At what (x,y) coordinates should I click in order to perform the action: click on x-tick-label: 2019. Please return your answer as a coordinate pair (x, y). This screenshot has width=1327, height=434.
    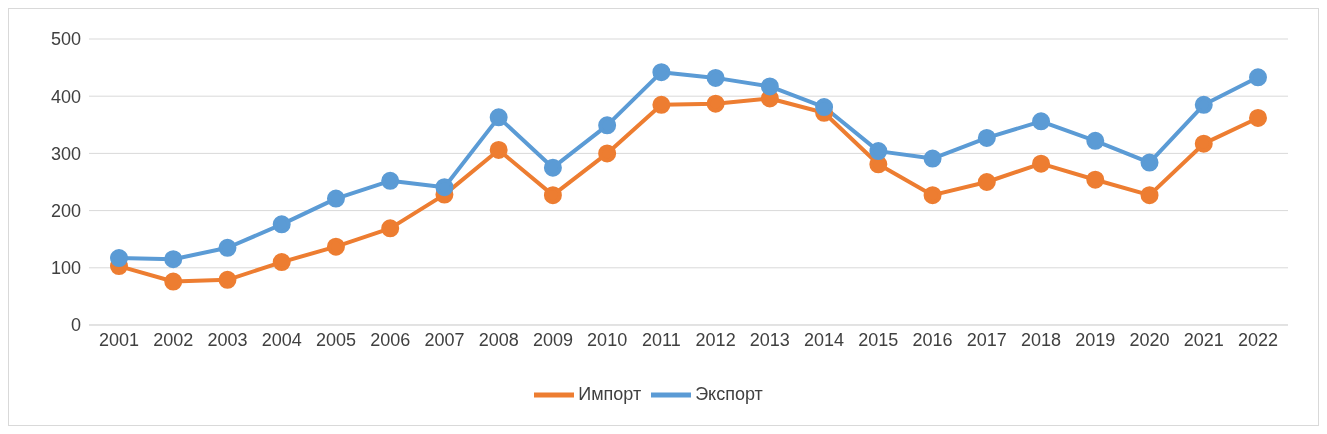
    Looking at the image, I should click on (1095, 339).